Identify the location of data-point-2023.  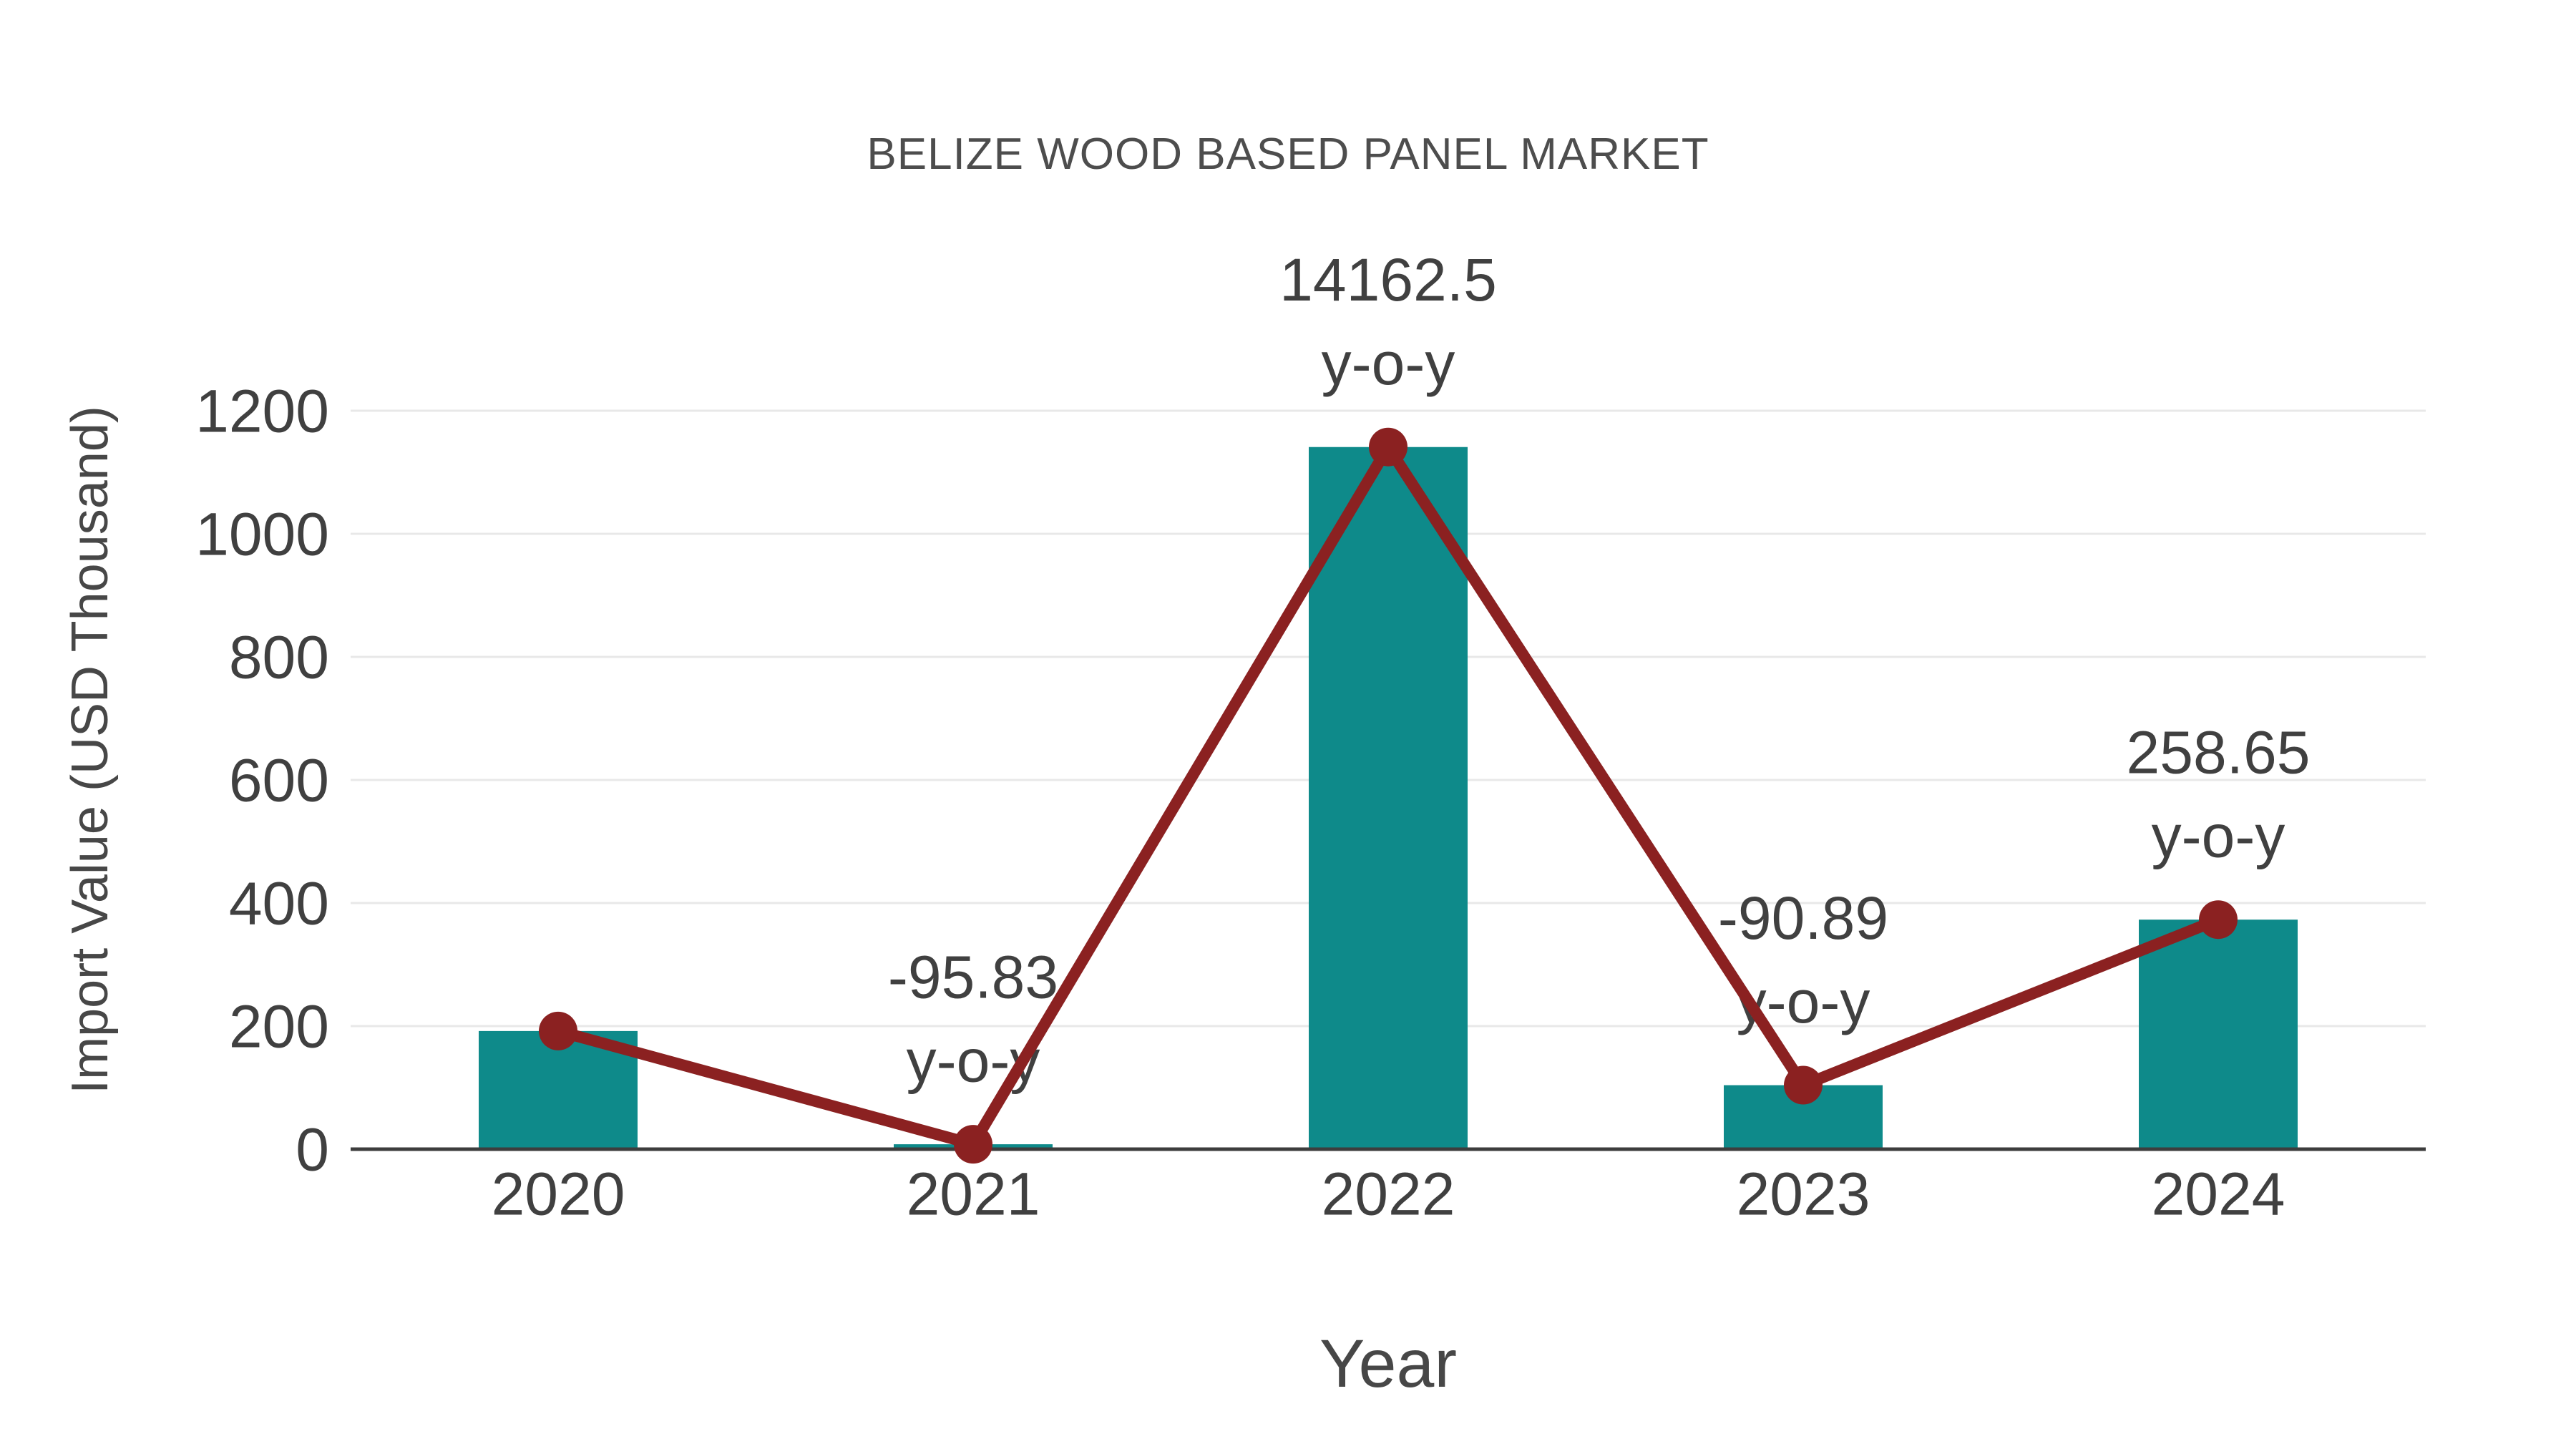
(1803, 1085).